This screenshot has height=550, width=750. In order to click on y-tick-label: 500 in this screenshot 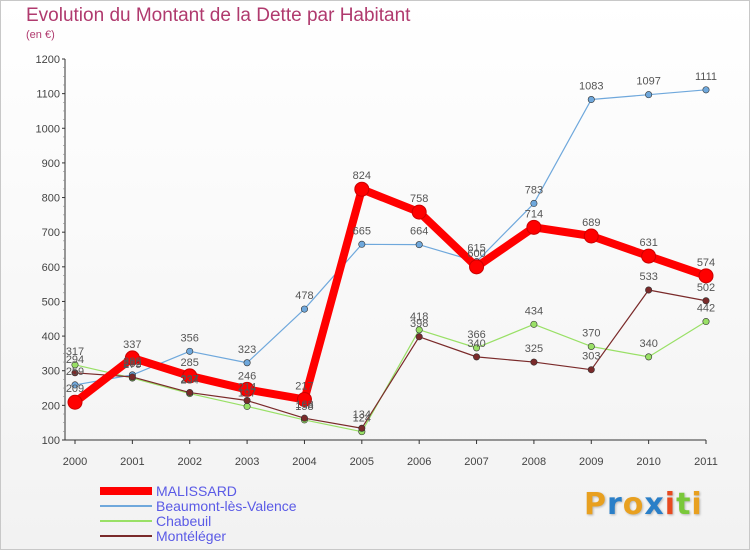, I will do `click(51, 302)`.